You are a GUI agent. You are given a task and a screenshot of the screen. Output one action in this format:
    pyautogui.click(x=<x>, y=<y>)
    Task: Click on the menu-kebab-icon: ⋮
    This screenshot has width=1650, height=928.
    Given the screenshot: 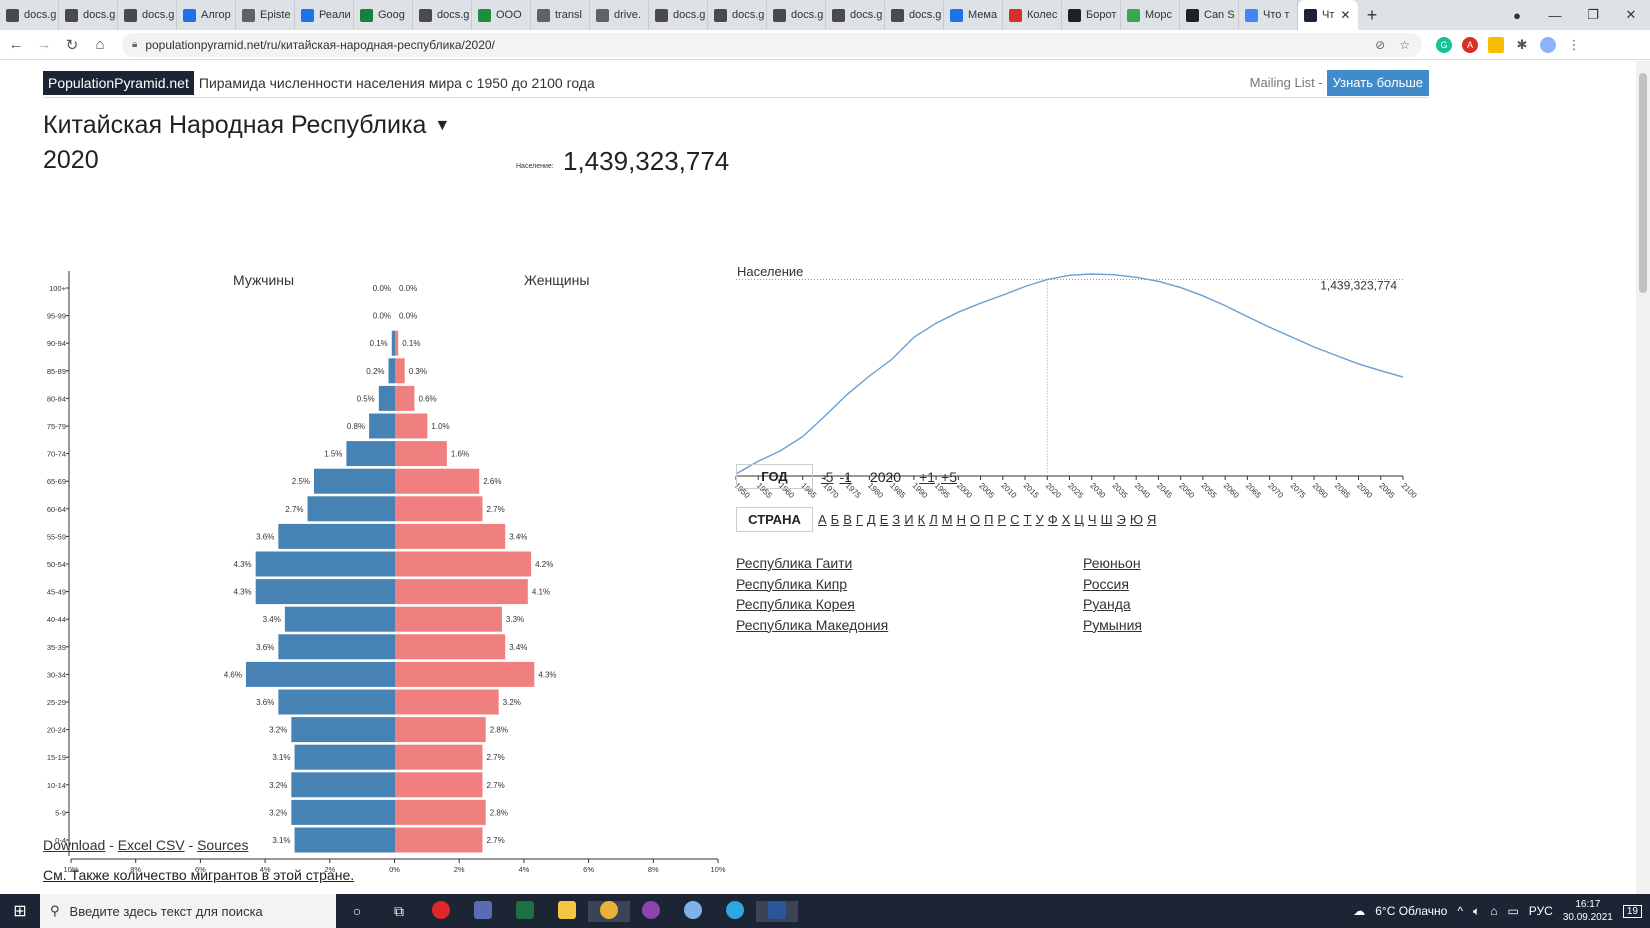 What is the action you would take?
    pyautogui.click(x=1574, y=44)
    